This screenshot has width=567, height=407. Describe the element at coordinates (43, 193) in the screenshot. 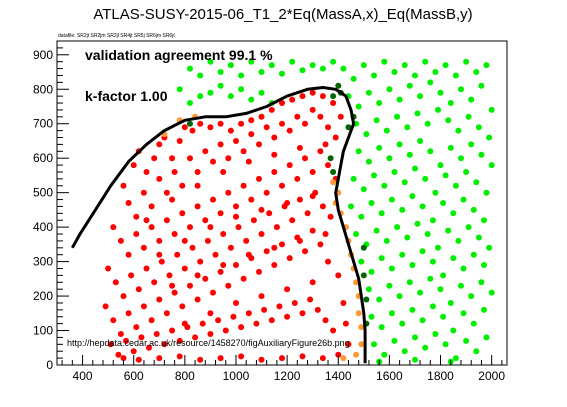

I see `y-tick-label-500: 500` at that location.